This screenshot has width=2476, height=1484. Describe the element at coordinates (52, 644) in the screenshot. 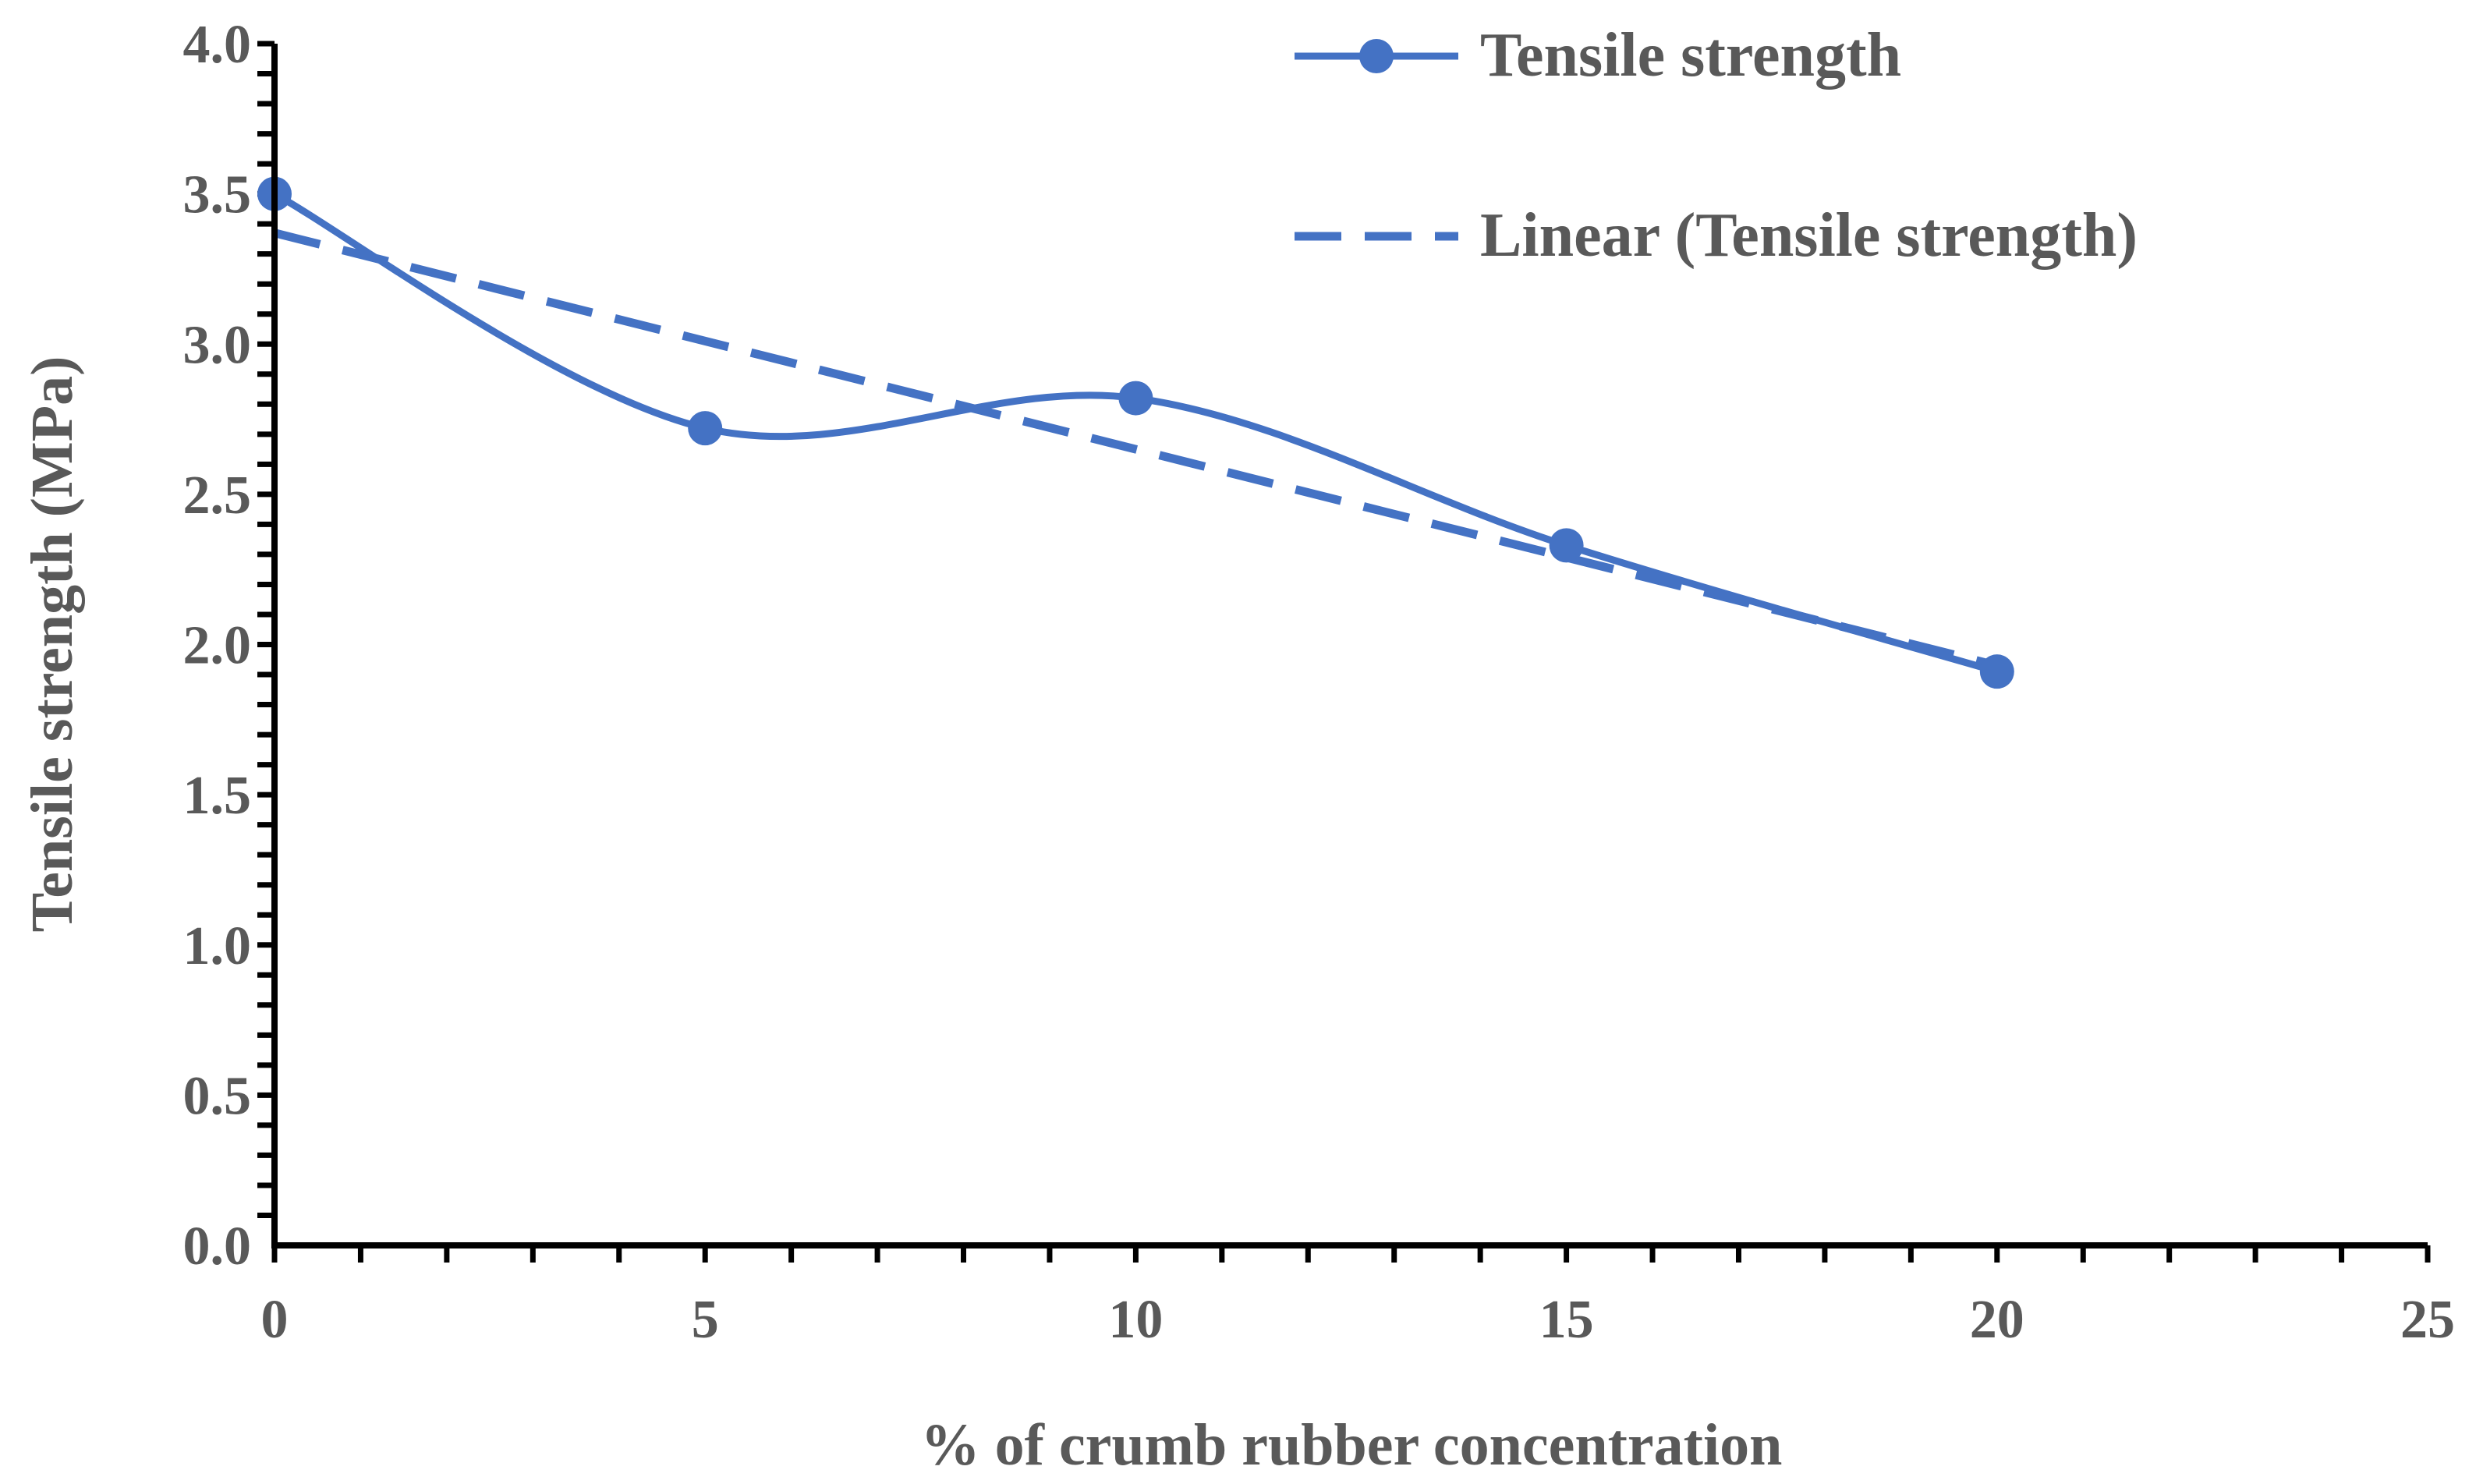

I see `y-axis-title: Tensile strength (MPa)` at that location.